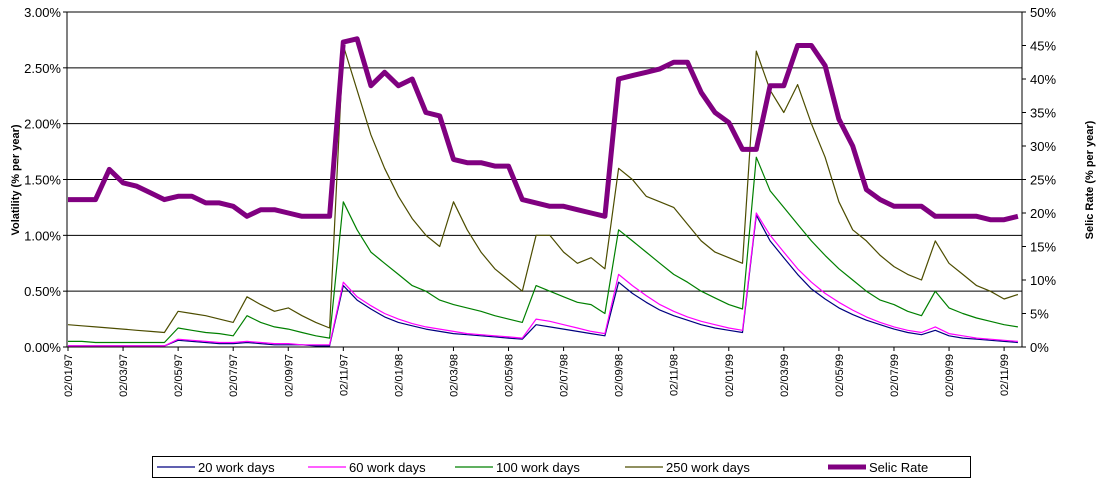  I want to click on y2-tick-label: 0%, so click(1039, 347).